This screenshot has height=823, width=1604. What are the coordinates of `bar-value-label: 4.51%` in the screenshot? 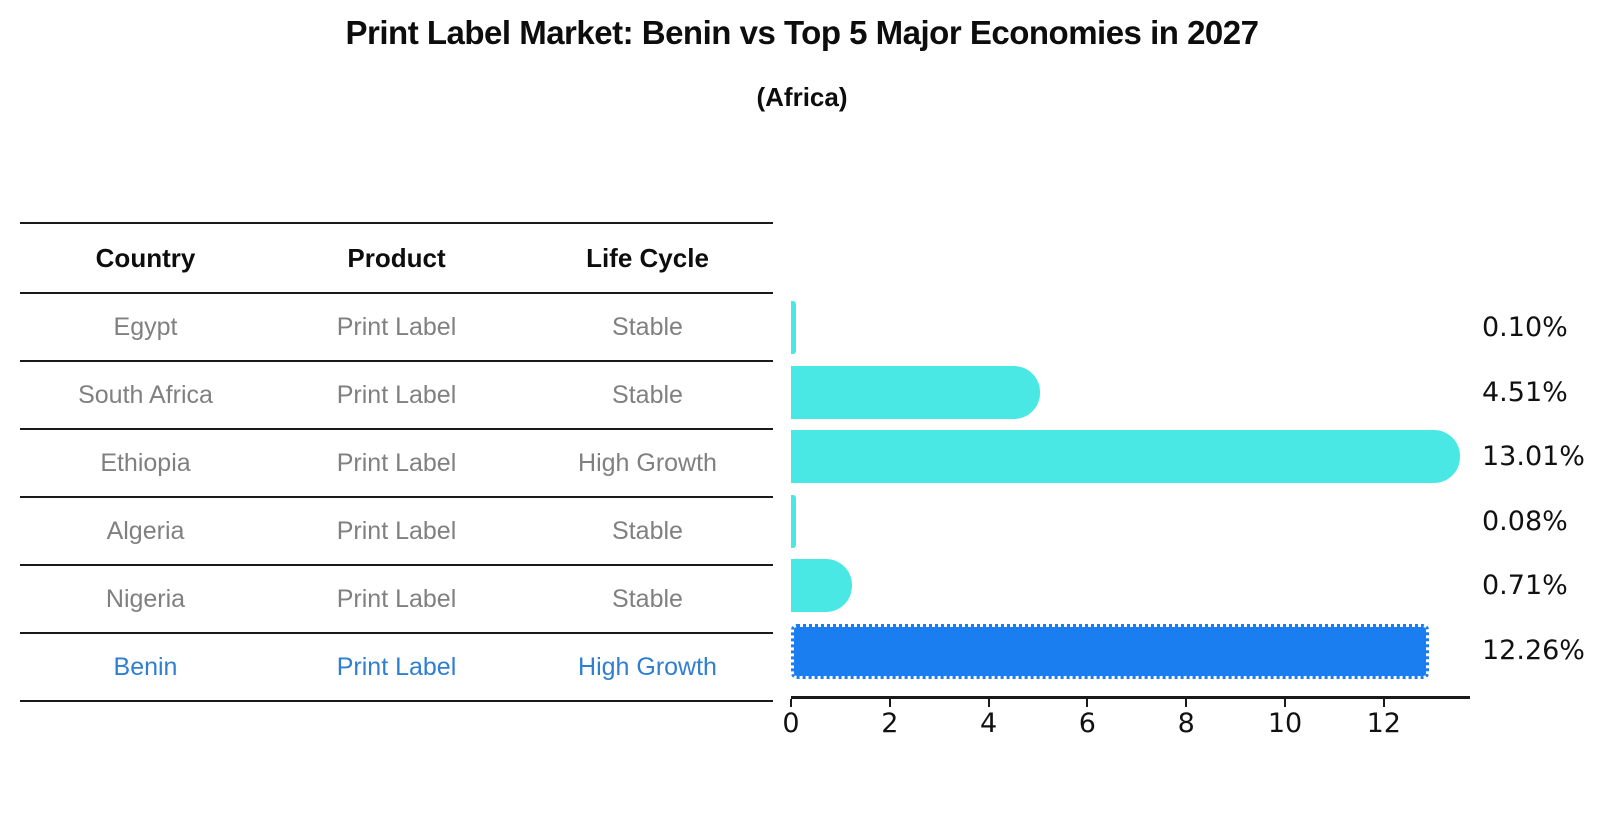 It's located at (1525, 392).